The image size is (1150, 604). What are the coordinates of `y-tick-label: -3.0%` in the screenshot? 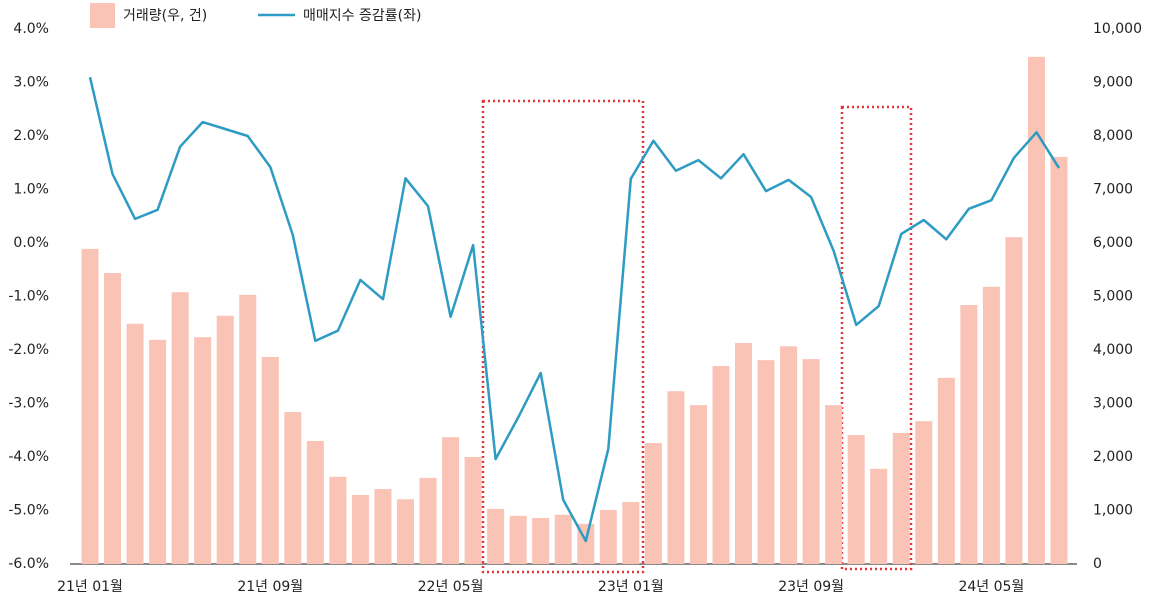 It's located at (28, 404).